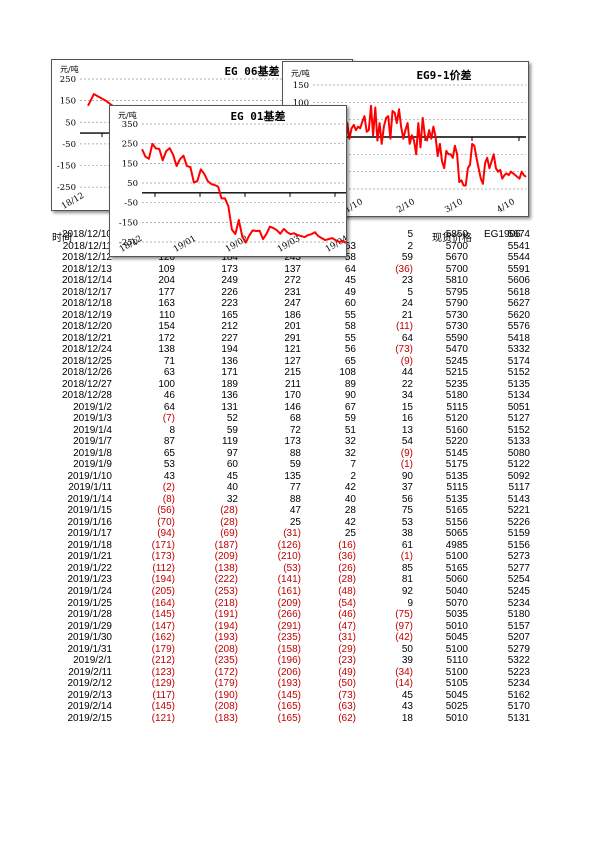 This screenshot has width=595, height=842. Describe the element at coordinates (185, 244) in the screenshot. I see `x-tick-label: 19/01` at that location.